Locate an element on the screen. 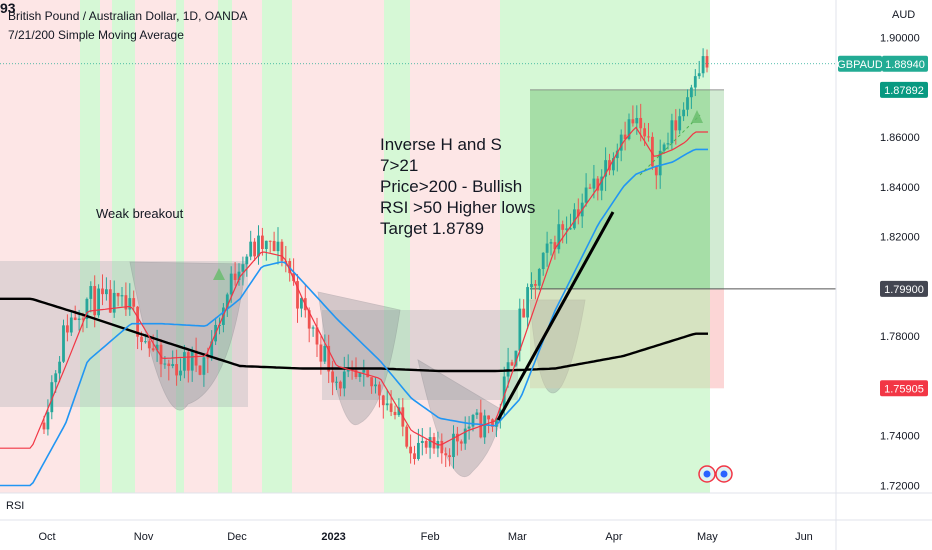 This screenshot has height=550, width=932. last-price-tag-text: 1.88940 is located at coordinates (905, 65).